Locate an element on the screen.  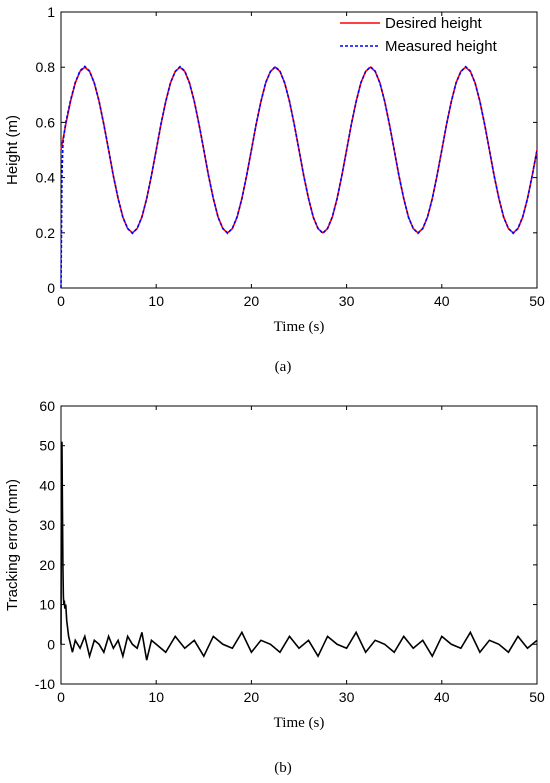
y-tick-label: 10 is located at coordinates (47, 605).